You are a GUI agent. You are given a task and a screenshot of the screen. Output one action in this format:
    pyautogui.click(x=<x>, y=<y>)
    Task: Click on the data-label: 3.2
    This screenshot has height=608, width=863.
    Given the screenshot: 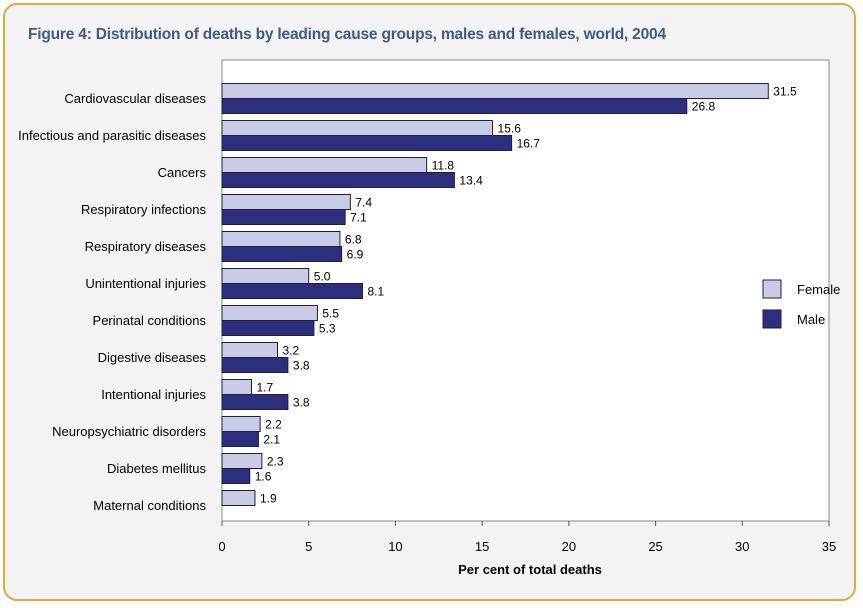 What is the action you would take?
    pyautogui.click(x=290, y=351)
    